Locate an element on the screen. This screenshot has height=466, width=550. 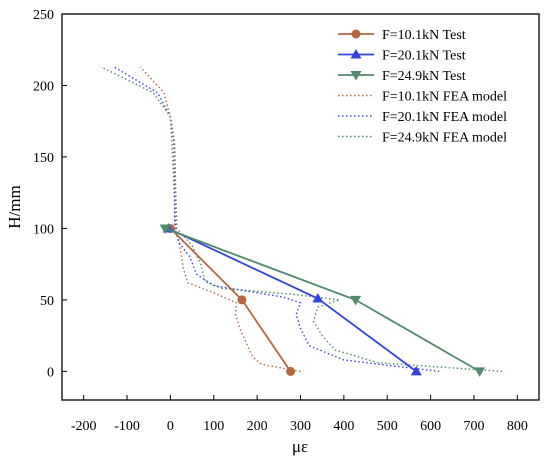
legend-label: F=20.1kN Test is located at coordinates (424, 56).